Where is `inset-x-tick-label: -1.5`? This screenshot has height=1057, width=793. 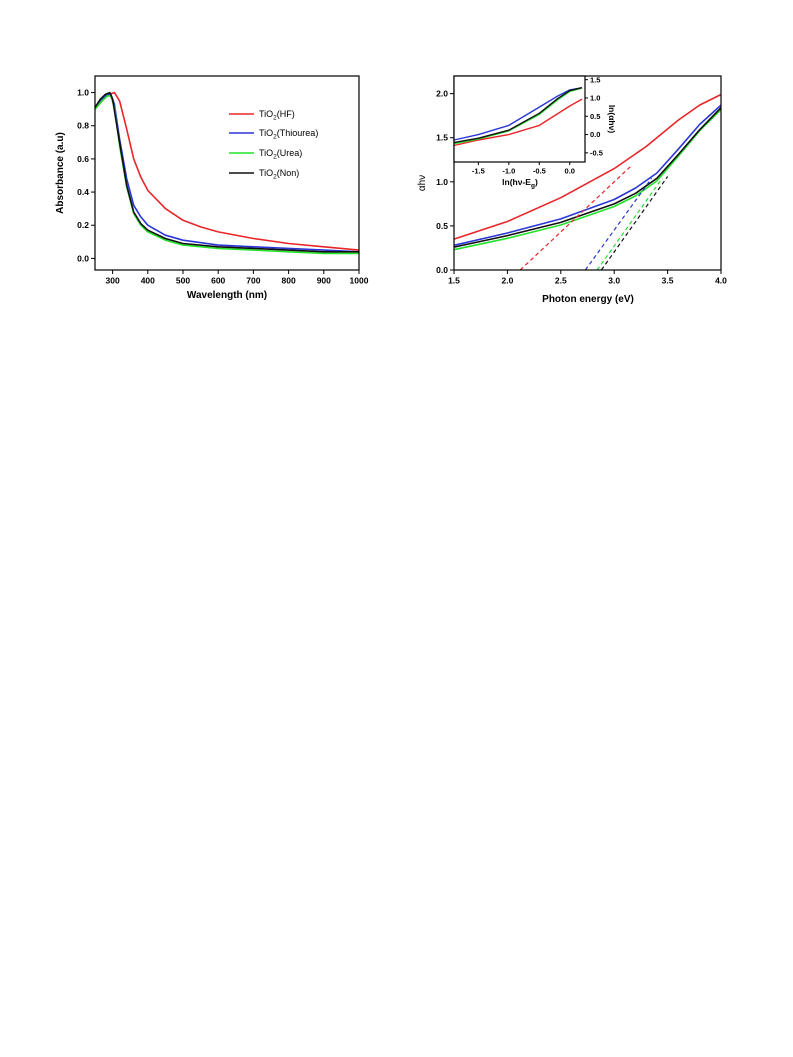
inset-x-tick-label: -1.5 is located at coordinates (478, 171).